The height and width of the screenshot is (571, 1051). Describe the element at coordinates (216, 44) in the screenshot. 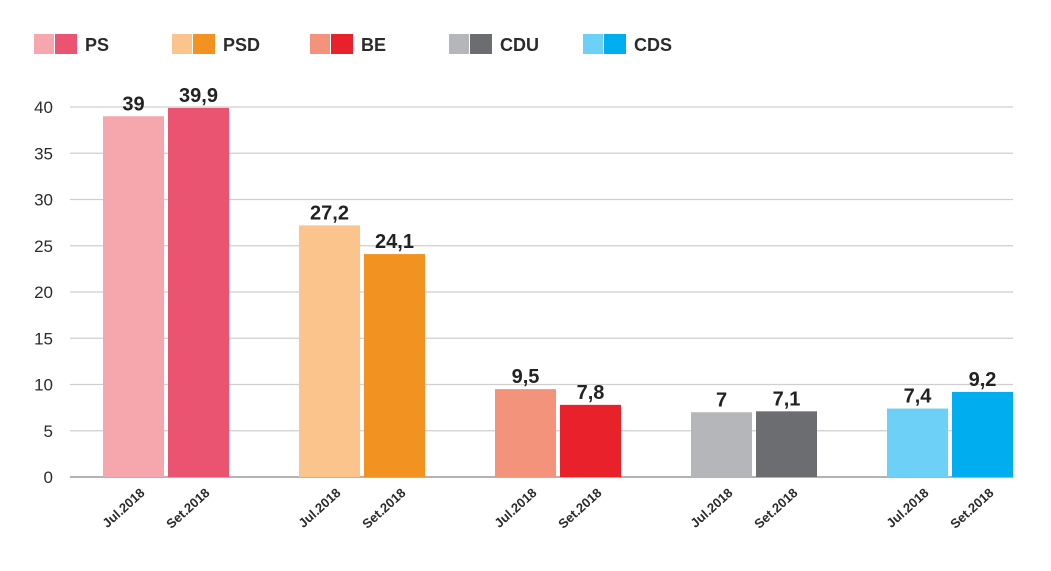

I see `legend-item-psd: PSD` at that location.